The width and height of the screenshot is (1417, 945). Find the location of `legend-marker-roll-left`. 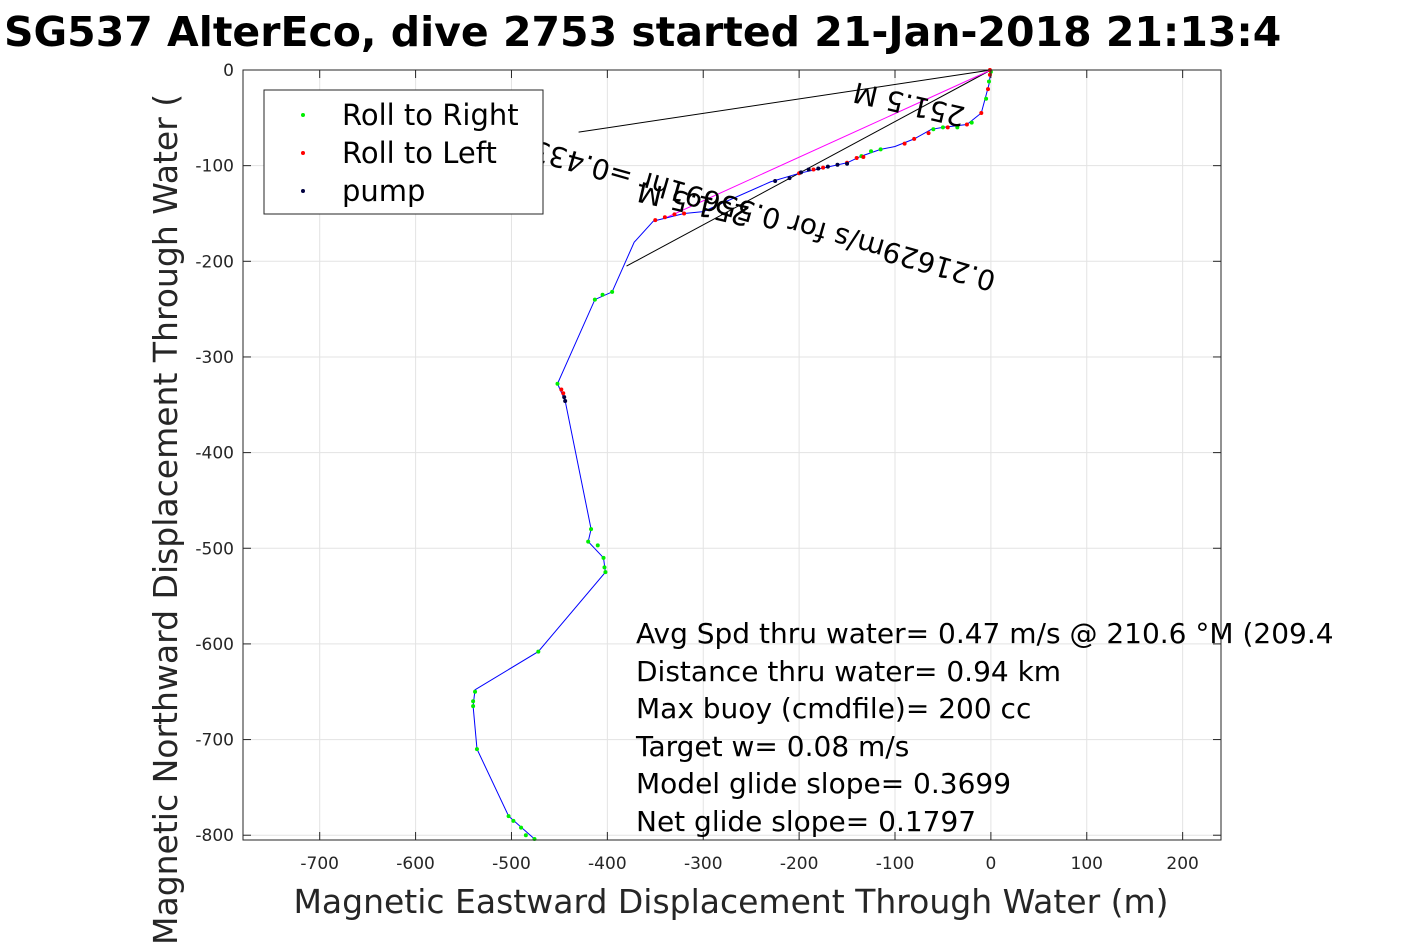

legend-marker-roll-left is located at coordinates (303, 153).